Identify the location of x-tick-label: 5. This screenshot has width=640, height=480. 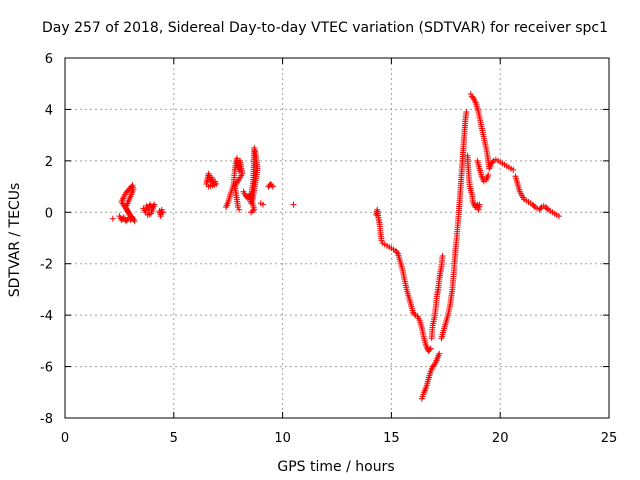
(174, 438).